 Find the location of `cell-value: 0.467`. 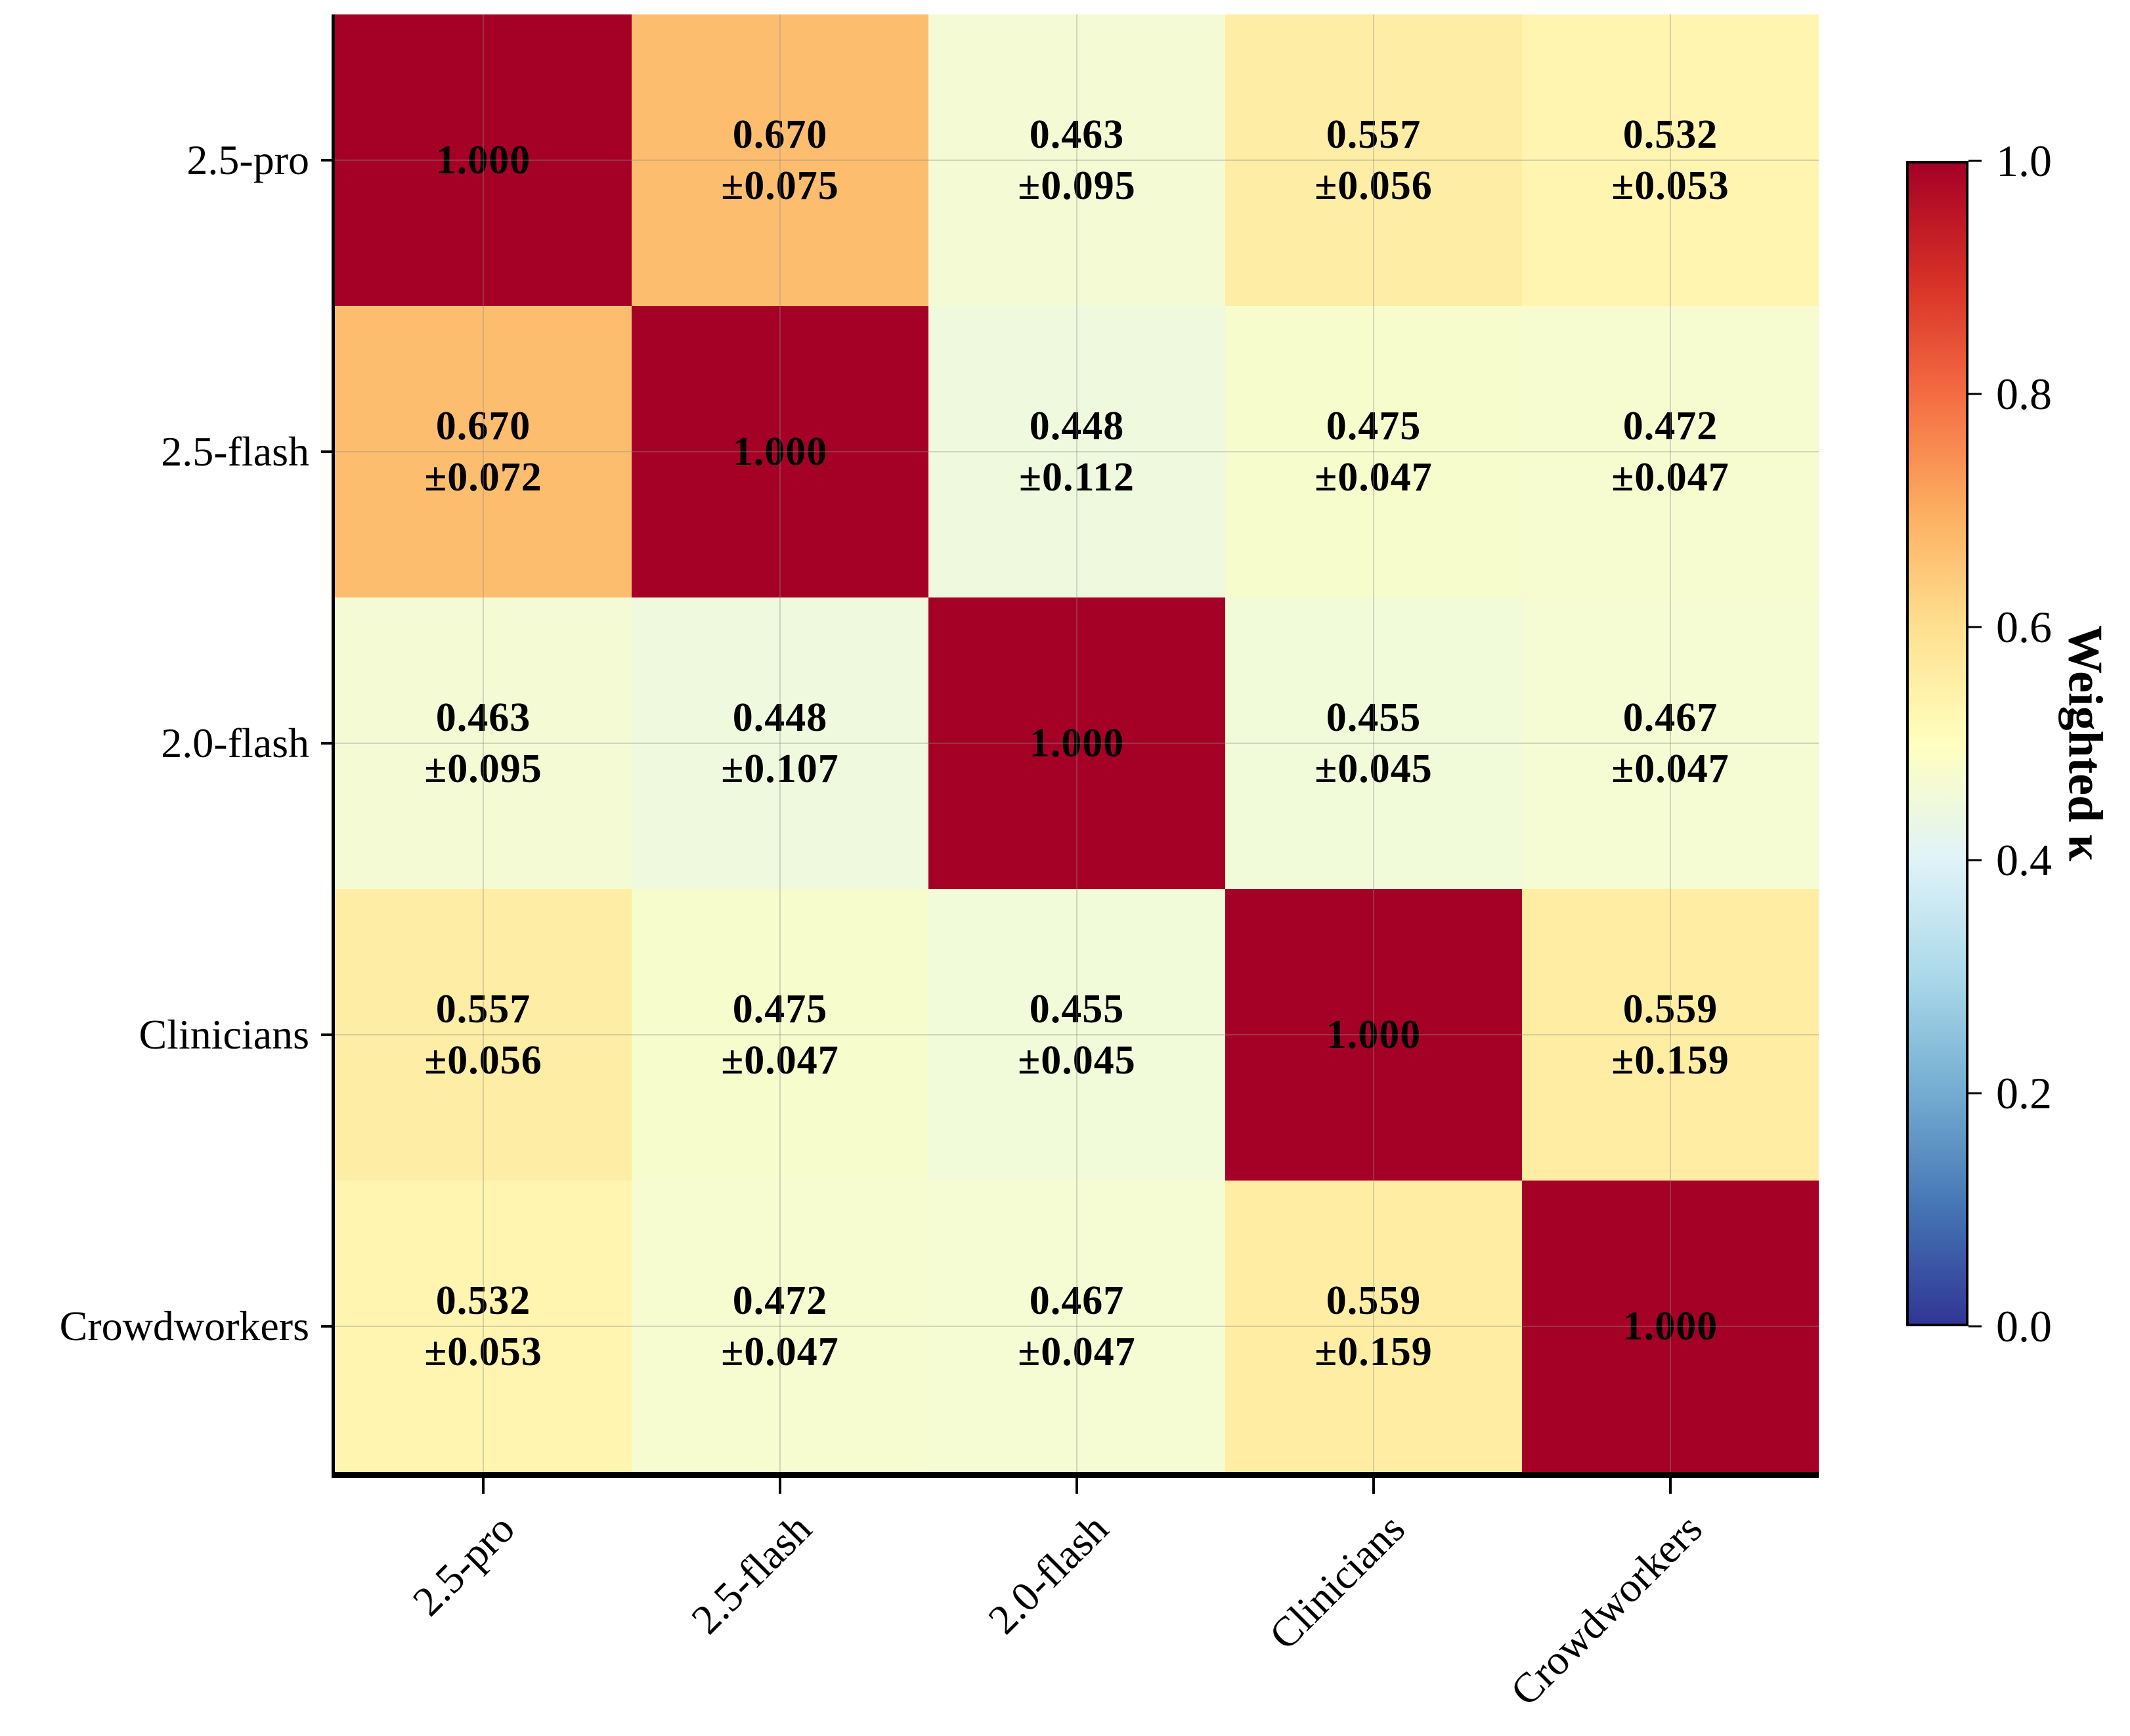

cell-value: 0.467 is located at coordinates (1670, 717).